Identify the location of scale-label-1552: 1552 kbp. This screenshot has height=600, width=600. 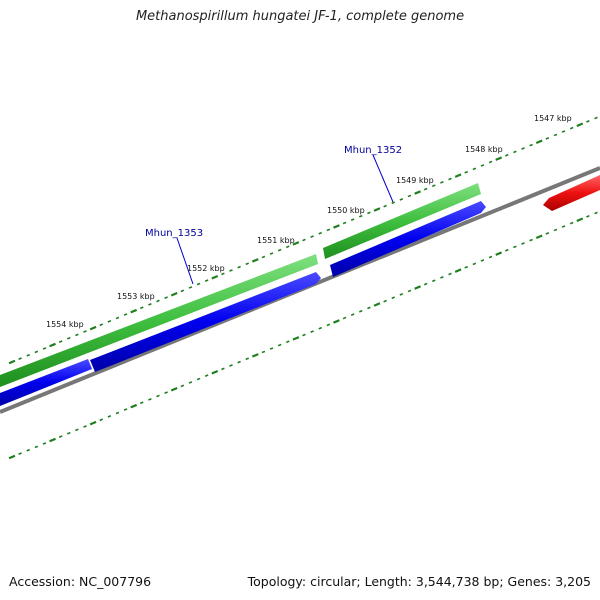
(206, 268).